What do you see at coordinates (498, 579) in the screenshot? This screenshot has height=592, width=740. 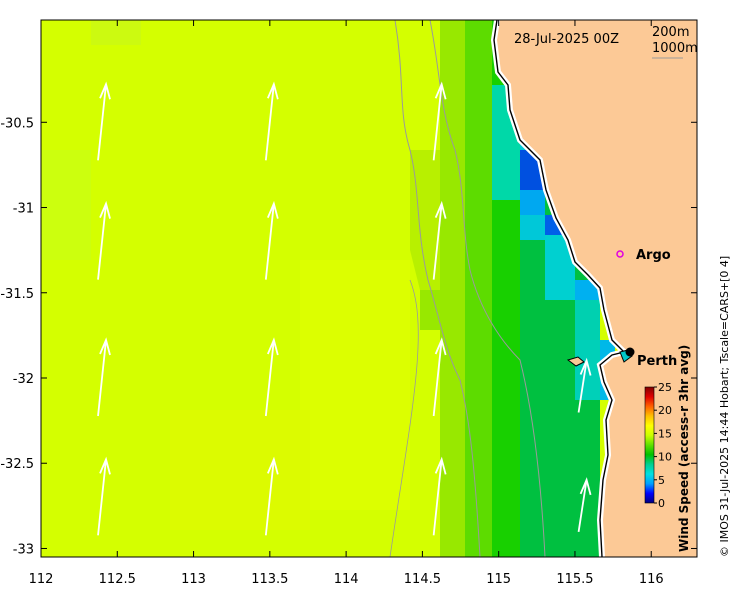 I see `x-tick-label: 115` at bounding box center [498, 579].